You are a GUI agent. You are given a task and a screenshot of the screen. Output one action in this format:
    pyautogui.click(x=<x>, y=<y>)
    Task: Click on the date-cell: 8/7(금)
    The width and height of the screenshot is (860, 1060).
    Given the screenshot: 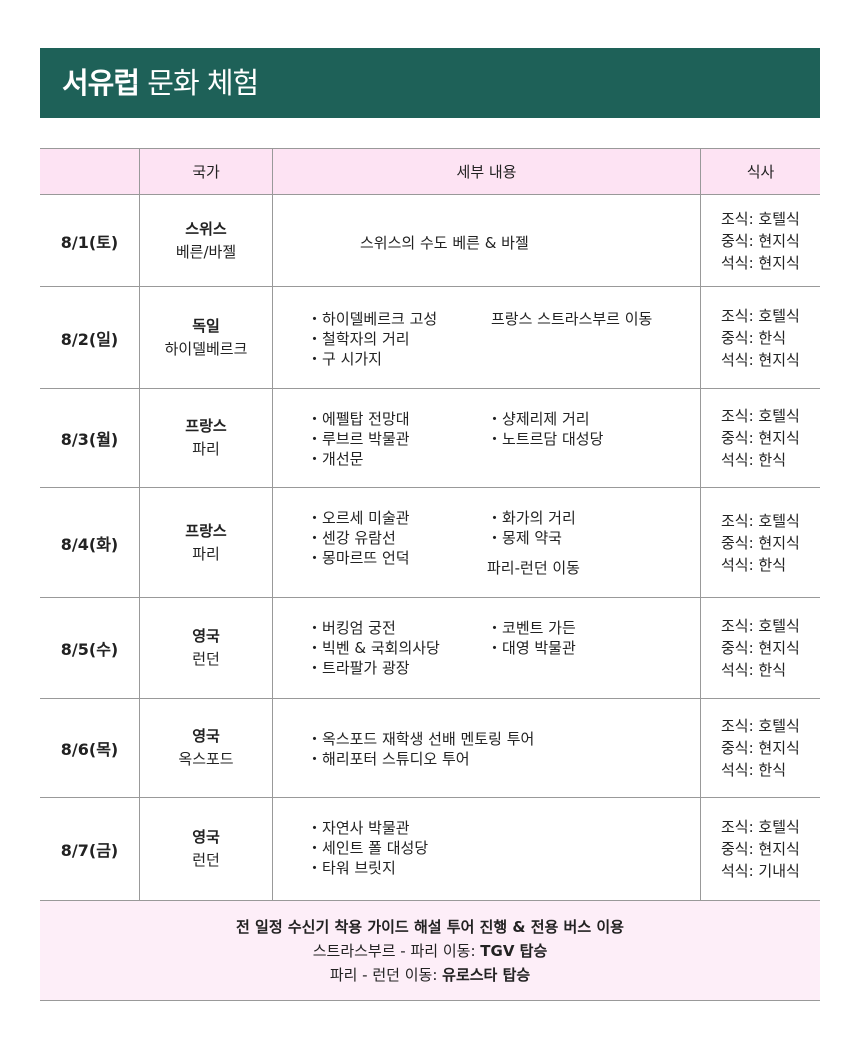 What is the action you would take?
    pyautogui.click(x=90, y=849)
    